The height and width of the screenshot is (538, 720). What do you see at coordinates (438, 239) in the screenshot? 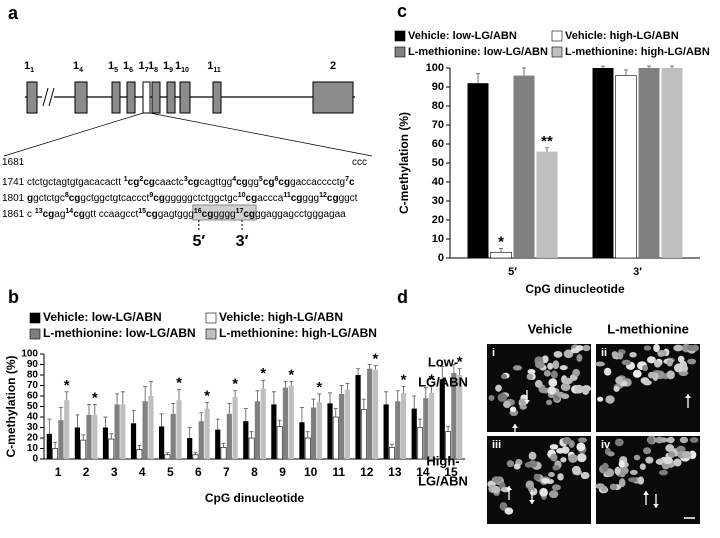
I see `y-tick-label: 10` at bounding box center [438, 239].